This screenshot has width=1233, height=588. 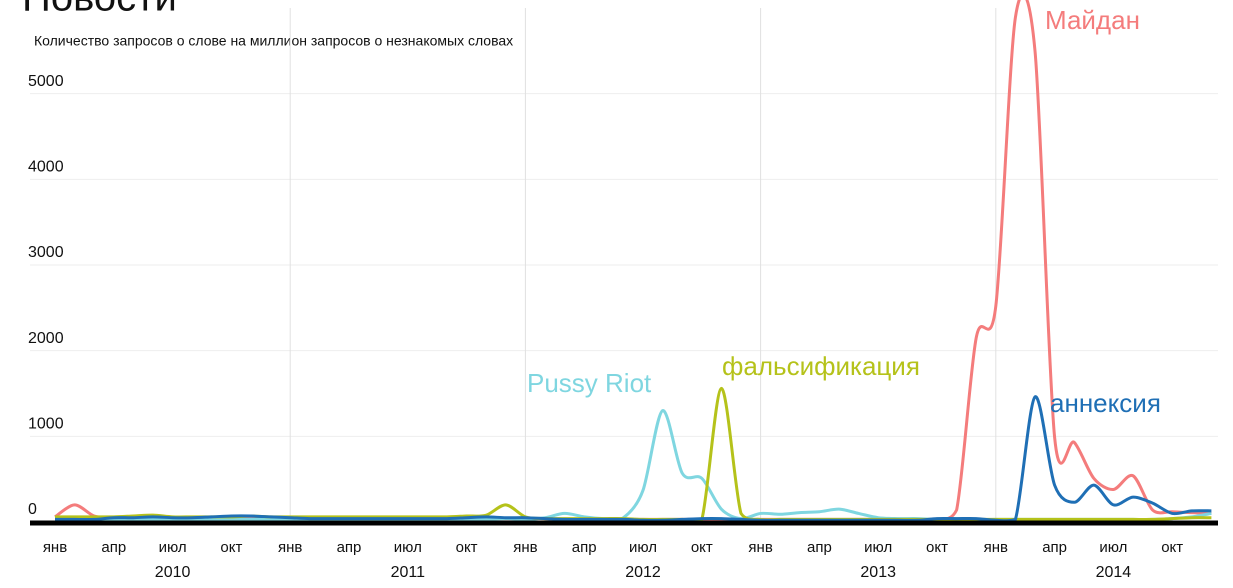 I want to click on y-tick-label: 2000, so click(x=46, y=338).